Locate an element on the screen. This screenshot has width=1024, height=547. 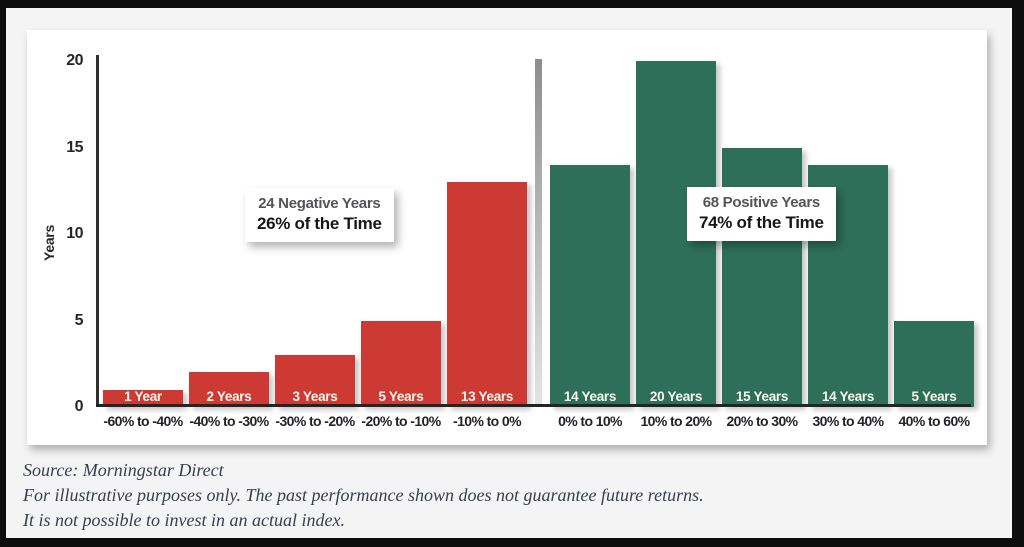
x-tick-label: 10% to 20% is located at coordinates (676, 421).